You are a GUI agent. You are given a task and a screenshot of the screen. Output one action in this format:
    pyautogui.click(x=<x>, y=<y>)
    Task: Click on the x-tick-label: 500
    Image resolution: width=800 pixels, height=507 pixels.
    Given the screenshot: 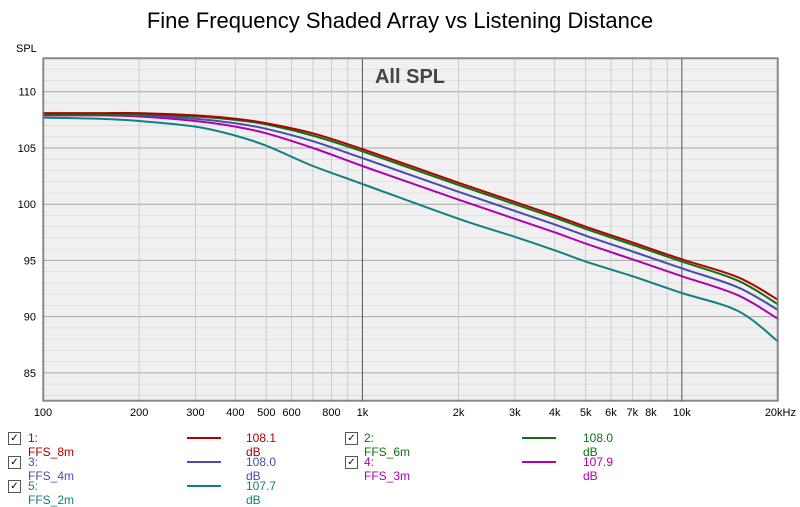 What is the action you would take?
    pyautogui.click(x=266, y=413)
    